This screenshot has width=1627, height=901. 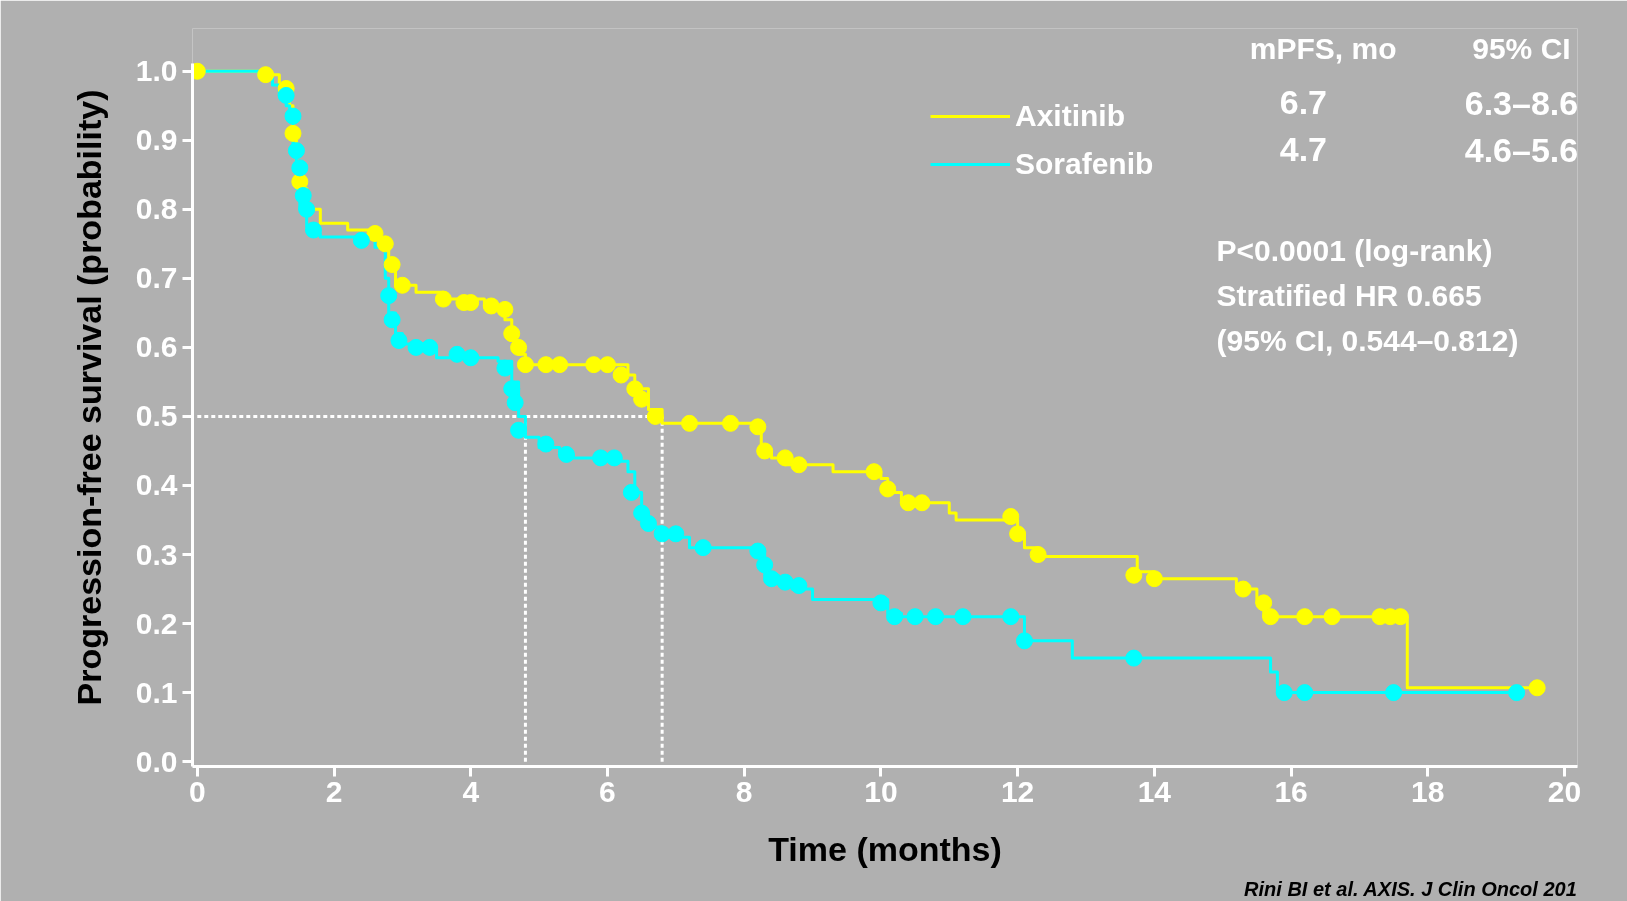 What do you see at coordinates (607, 791) in the screenshot?
I see `x-tick-label: 6` at bounding box center [607, 791].